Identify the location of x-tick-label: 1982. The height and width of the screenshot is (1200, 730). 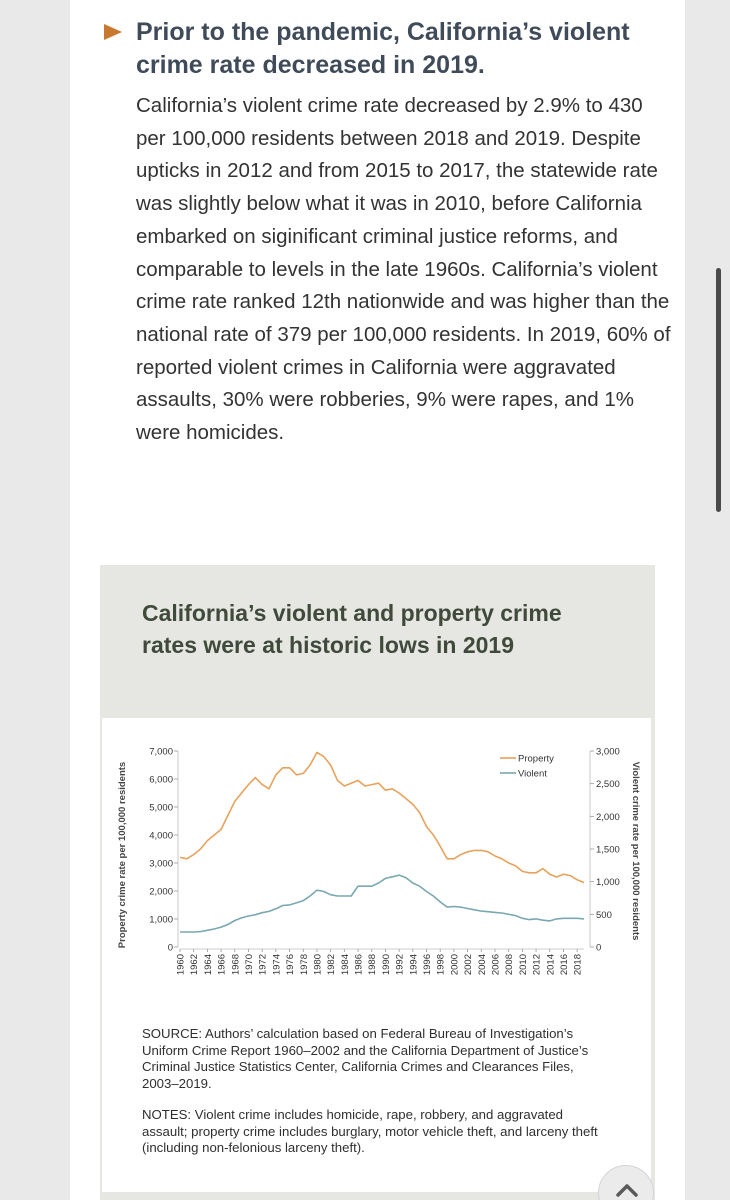
(331, 964).